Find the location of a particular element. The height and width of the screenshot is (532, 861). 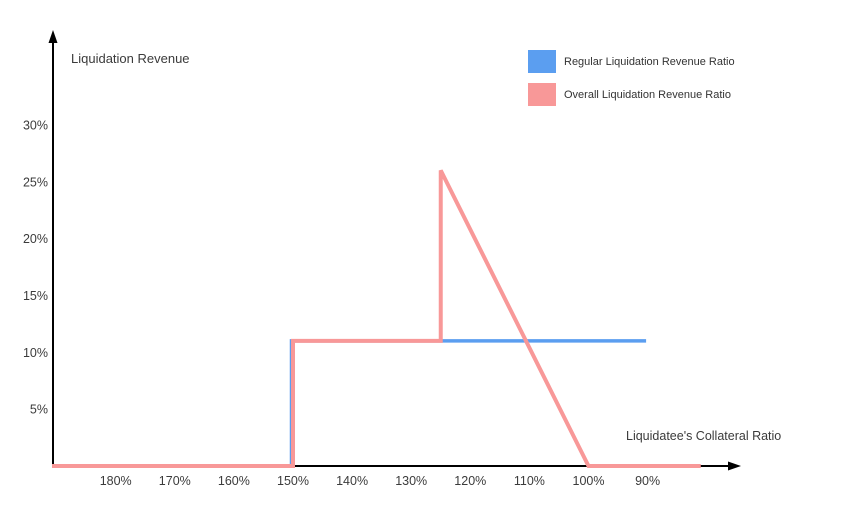

y-axis-tick-label: 5% is located at coordinates (39, 410).